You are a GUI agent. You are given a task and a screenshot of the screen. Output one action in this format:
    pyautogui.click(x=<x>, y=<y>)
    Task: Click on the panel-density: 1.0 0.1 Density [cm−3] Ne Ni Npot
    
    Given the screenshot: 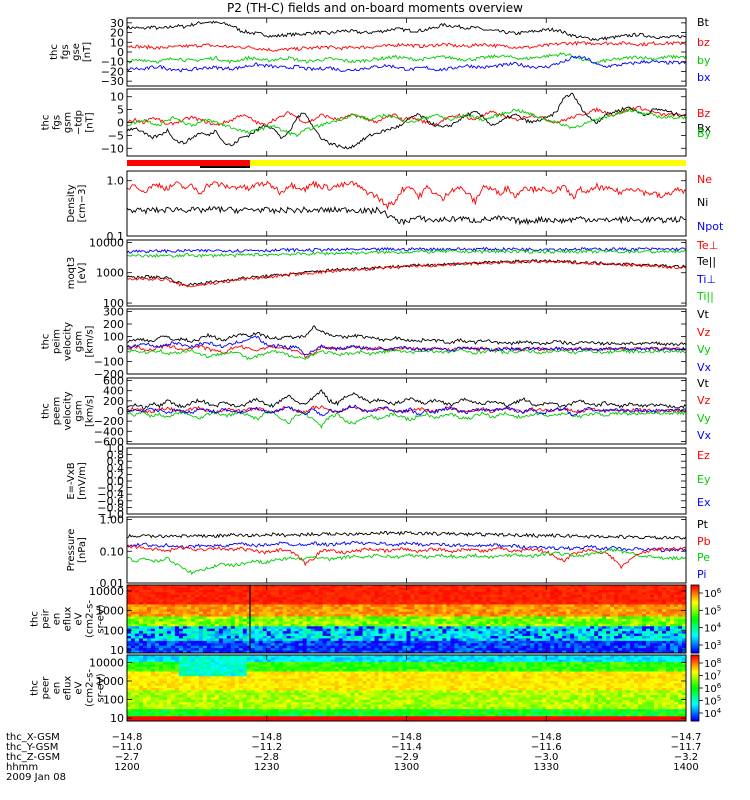 What is the action you would take?
    pyautogui.click(x=395, y=206)
    